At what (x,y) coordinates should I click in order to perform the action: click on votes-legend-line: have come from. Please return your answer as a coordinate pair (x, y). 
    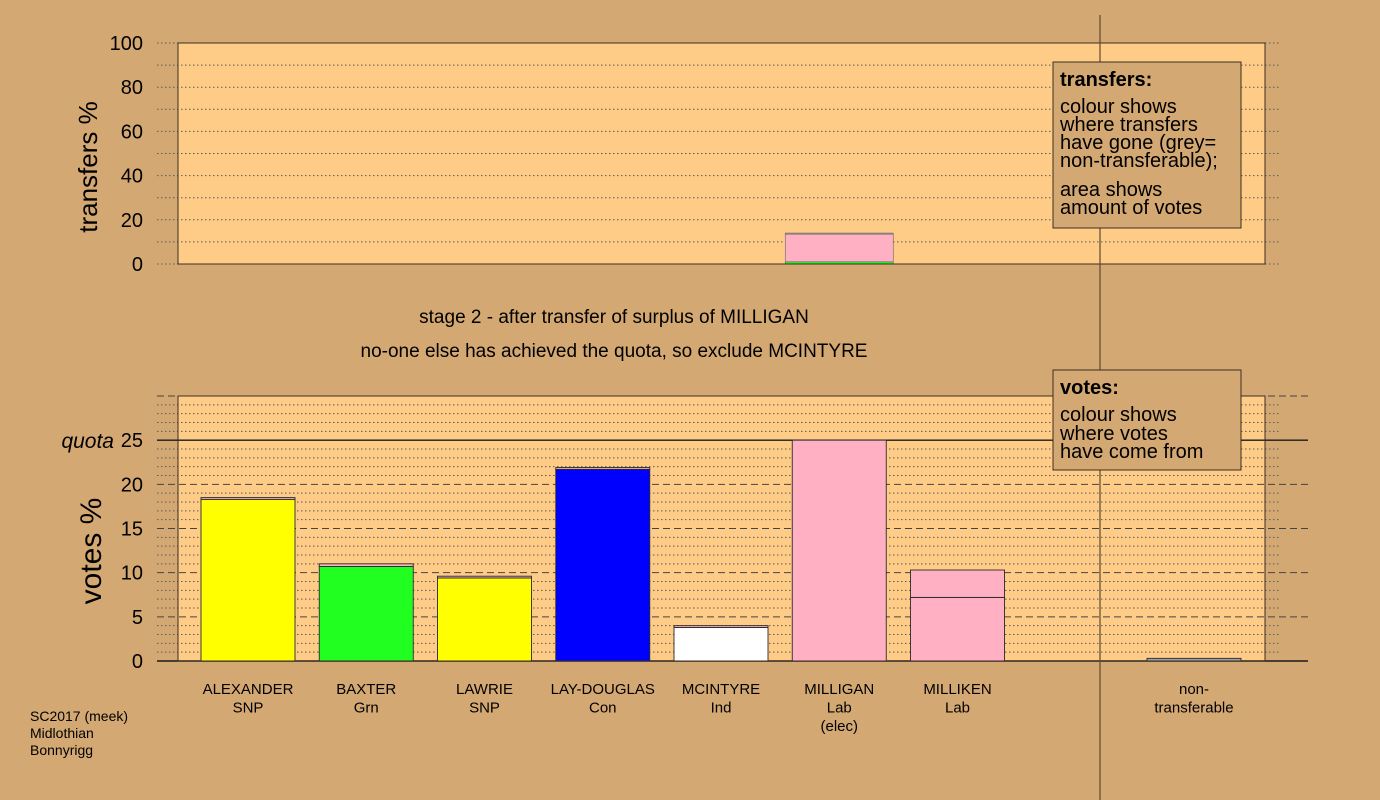
    Looking at the image, I should click on (1131, 452).